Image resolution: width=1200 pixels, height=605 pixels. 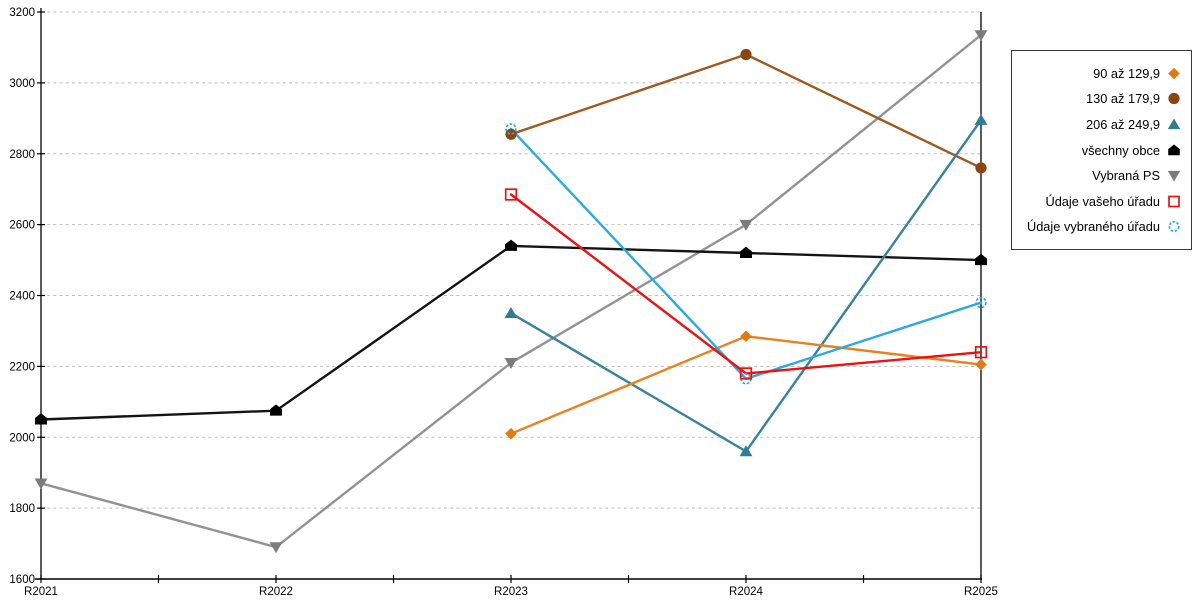 I want to click on house-legend-icon, so click(x=1174, y=149).